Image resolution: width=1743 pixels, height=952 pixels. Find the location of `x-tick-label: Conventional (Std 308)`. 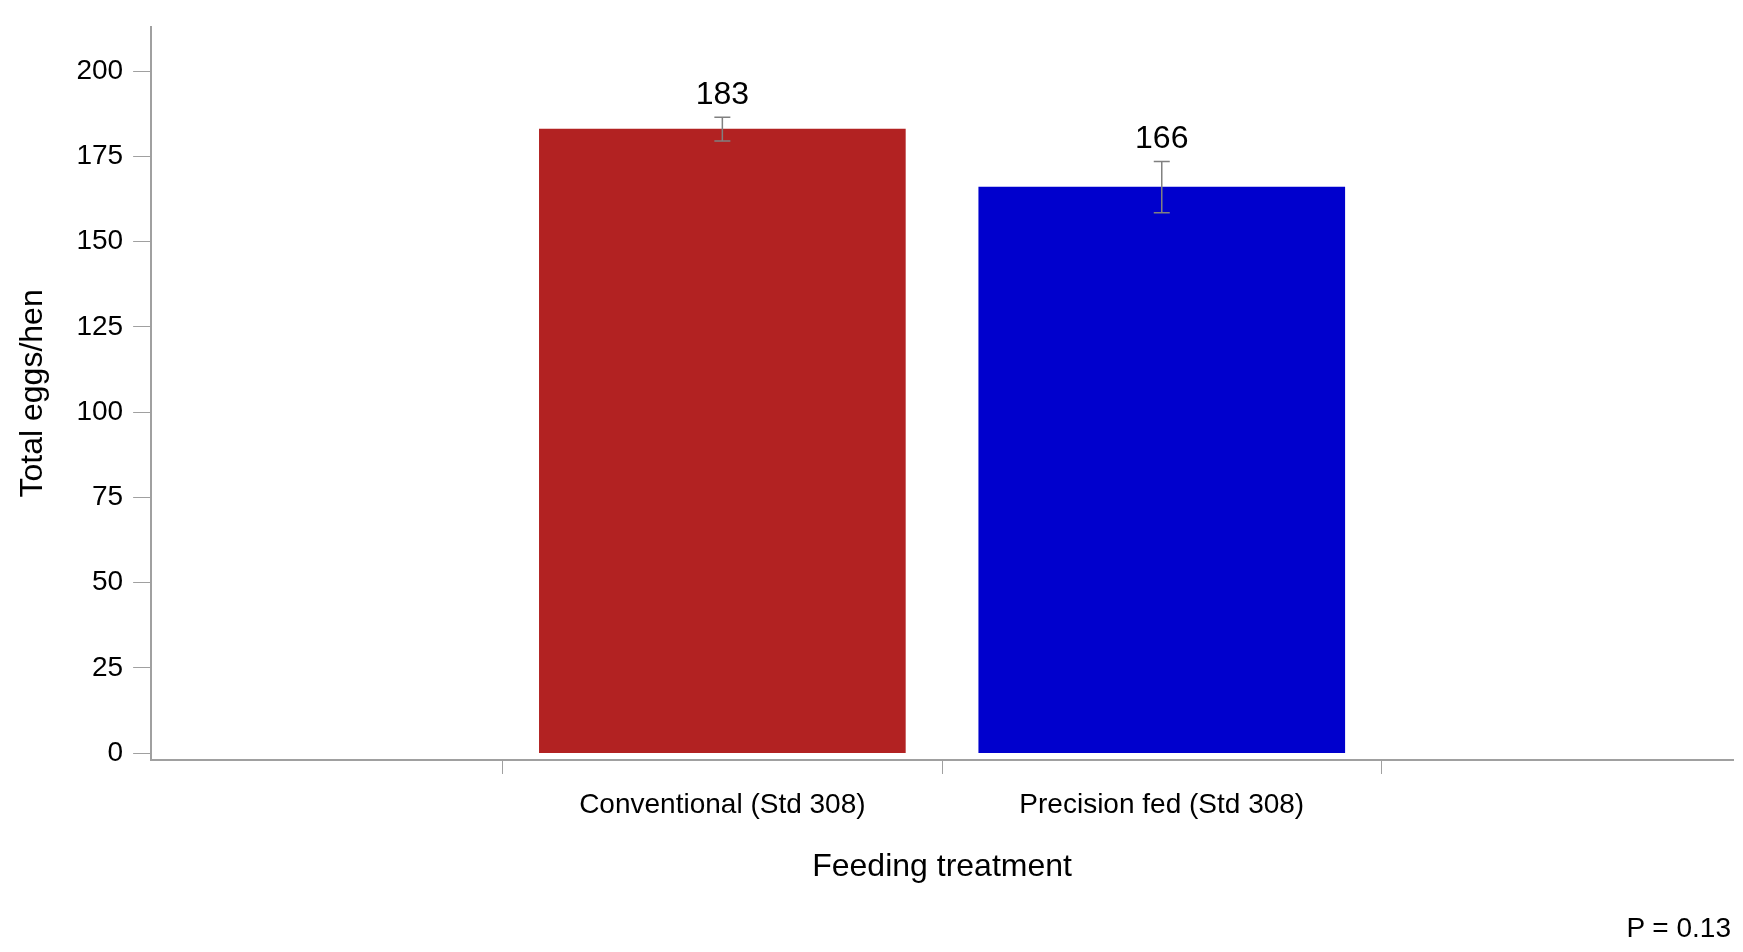

x-tick-label: Conventional (Std 308) is located at coordinates (722, 803).